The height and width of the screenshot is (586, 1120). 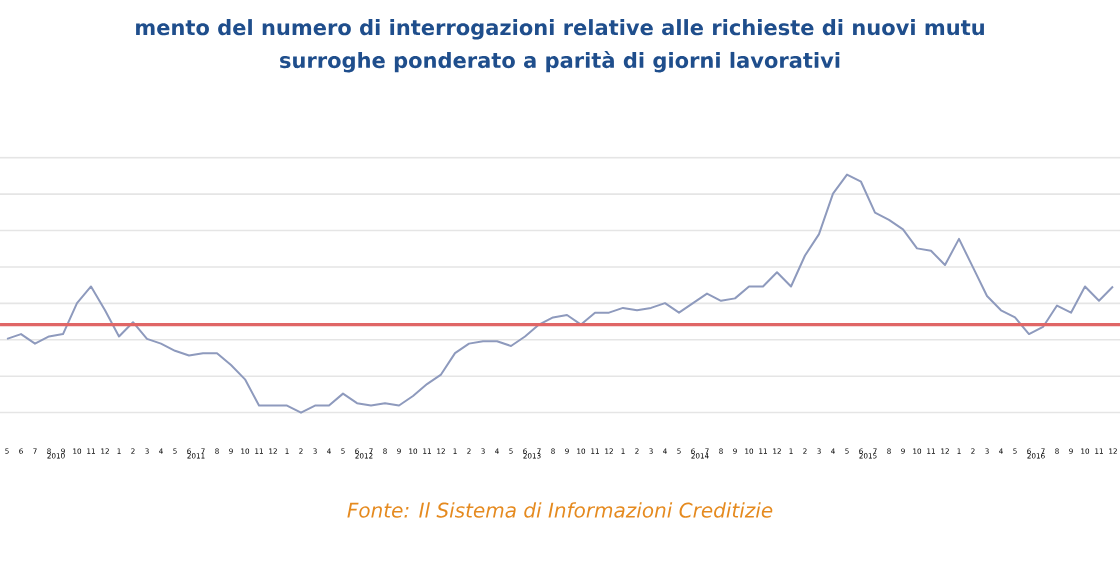 I want to click on source-note: Fonte: Il Sistema di Informazioni Creditizie, so click(x=560, y=510).